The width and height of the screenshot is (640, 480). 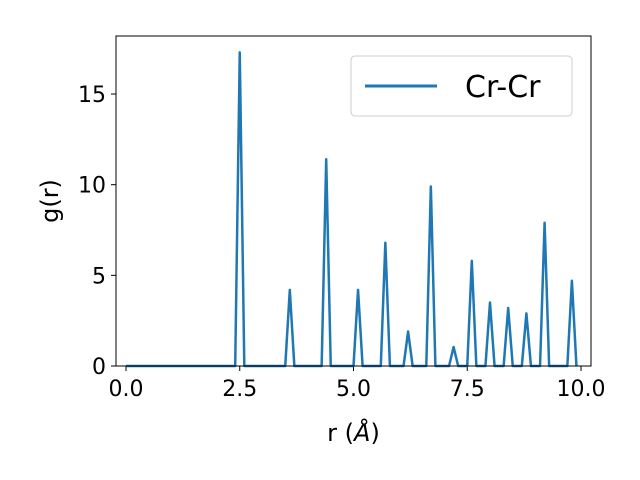 What do you see at coordinates (97, 231) in the screenshot?
I see `y-axis-ticks: 0 5 10 15` at bounding box center [97, 231].